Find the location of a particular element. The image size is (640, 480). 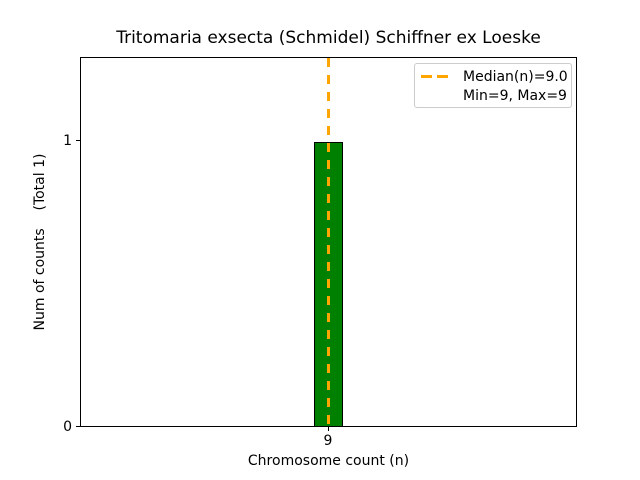

legend-label-minmax: Min=9, Max=9 is located at coordinates (515, 95).